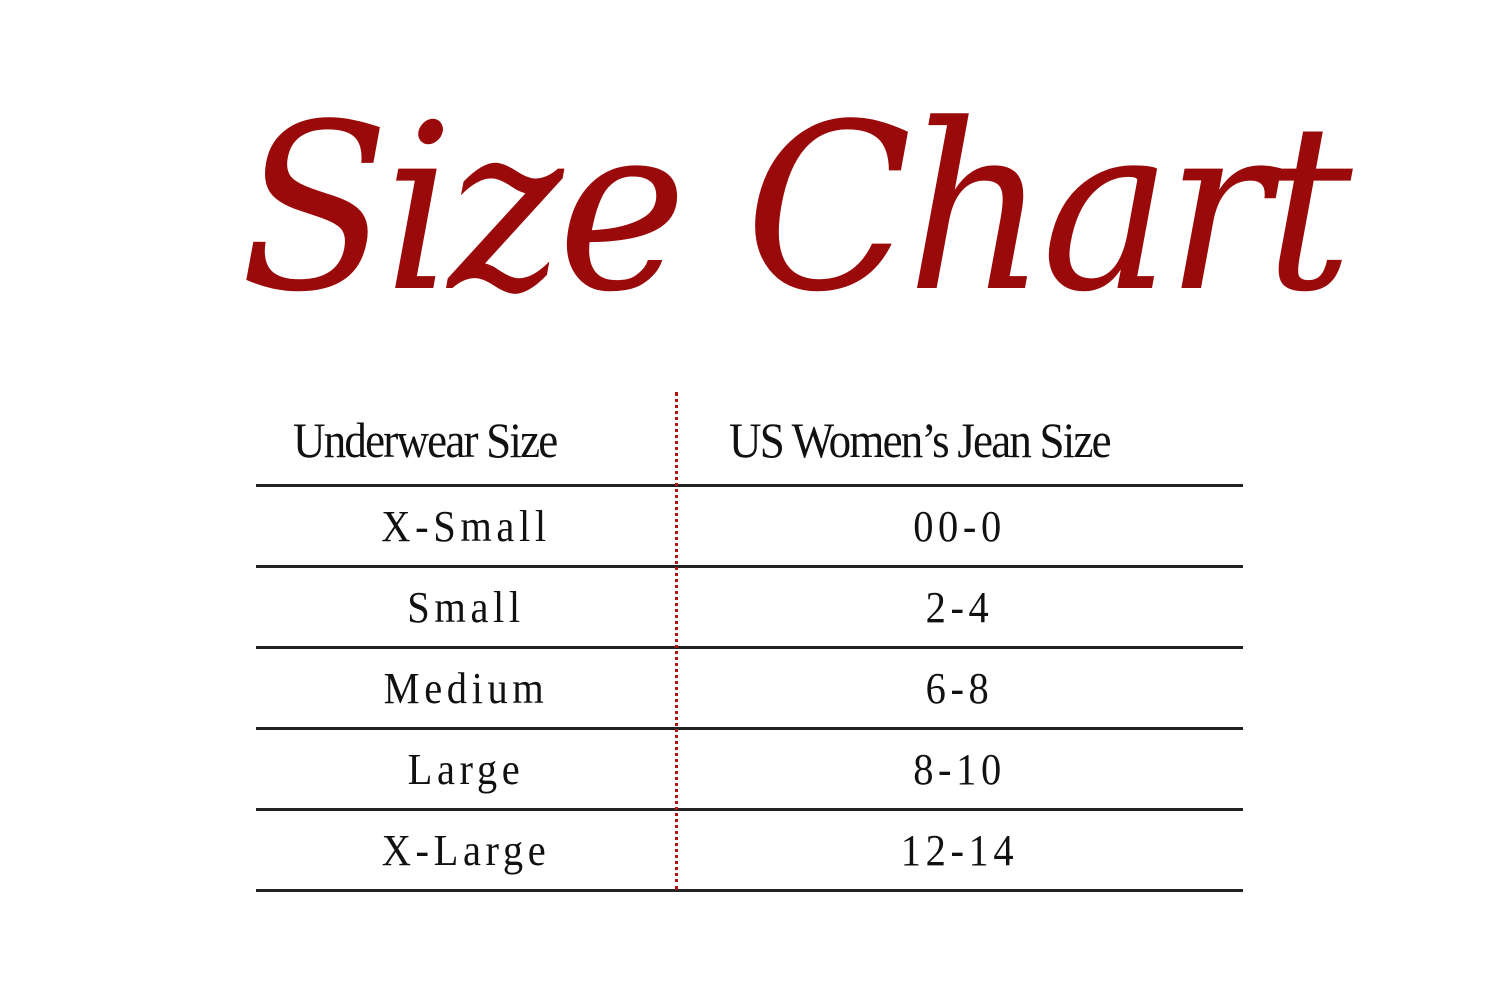 The width and height of the screenshot is (1500, 992). What do you see at coordinates (959, 850) in the screenshot?
I see `jean-size-cell: 12-14` at bounding box center [959, 850].